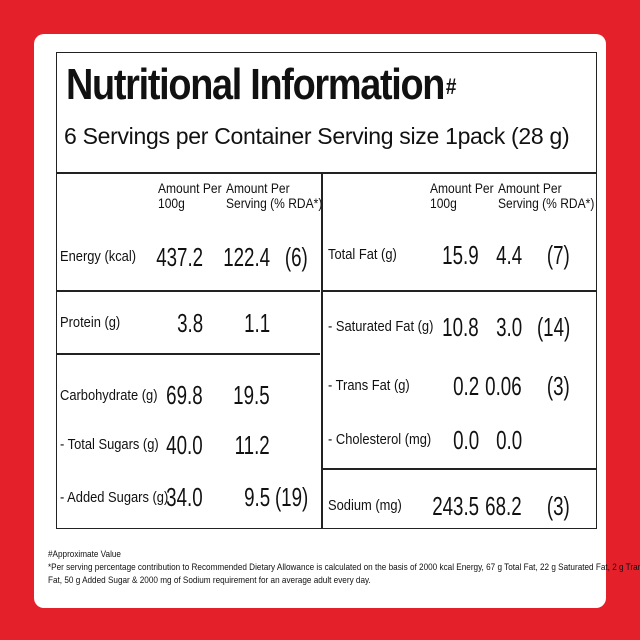 This screenshot has width=640, height=640. Describe the element at coordinates (553, 327) in the screenshot. I see `value-rda: (14)` at that location.